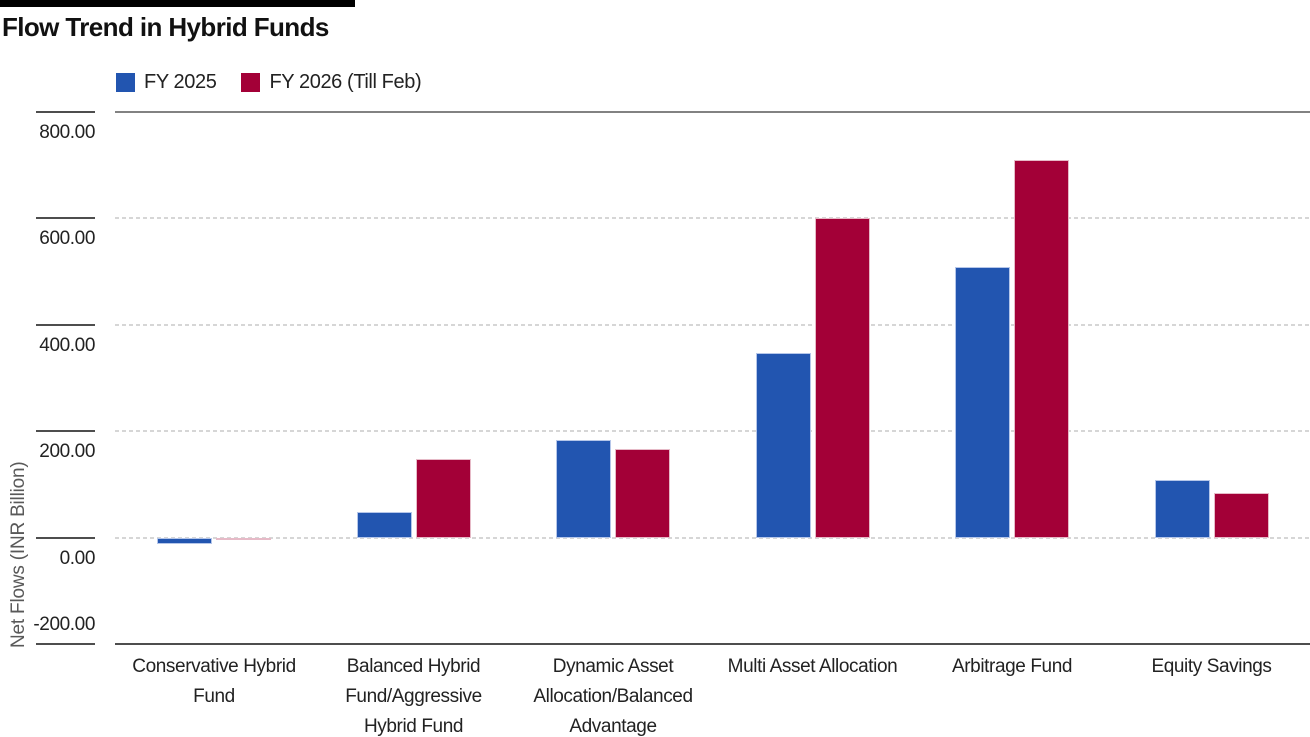 This screenshot has width=1310, height=737. What do you see at coordinates (642, 493) in the screenshot?
I see `bar-fy-2026-till-feb--2` at bounding box center [642, 493].